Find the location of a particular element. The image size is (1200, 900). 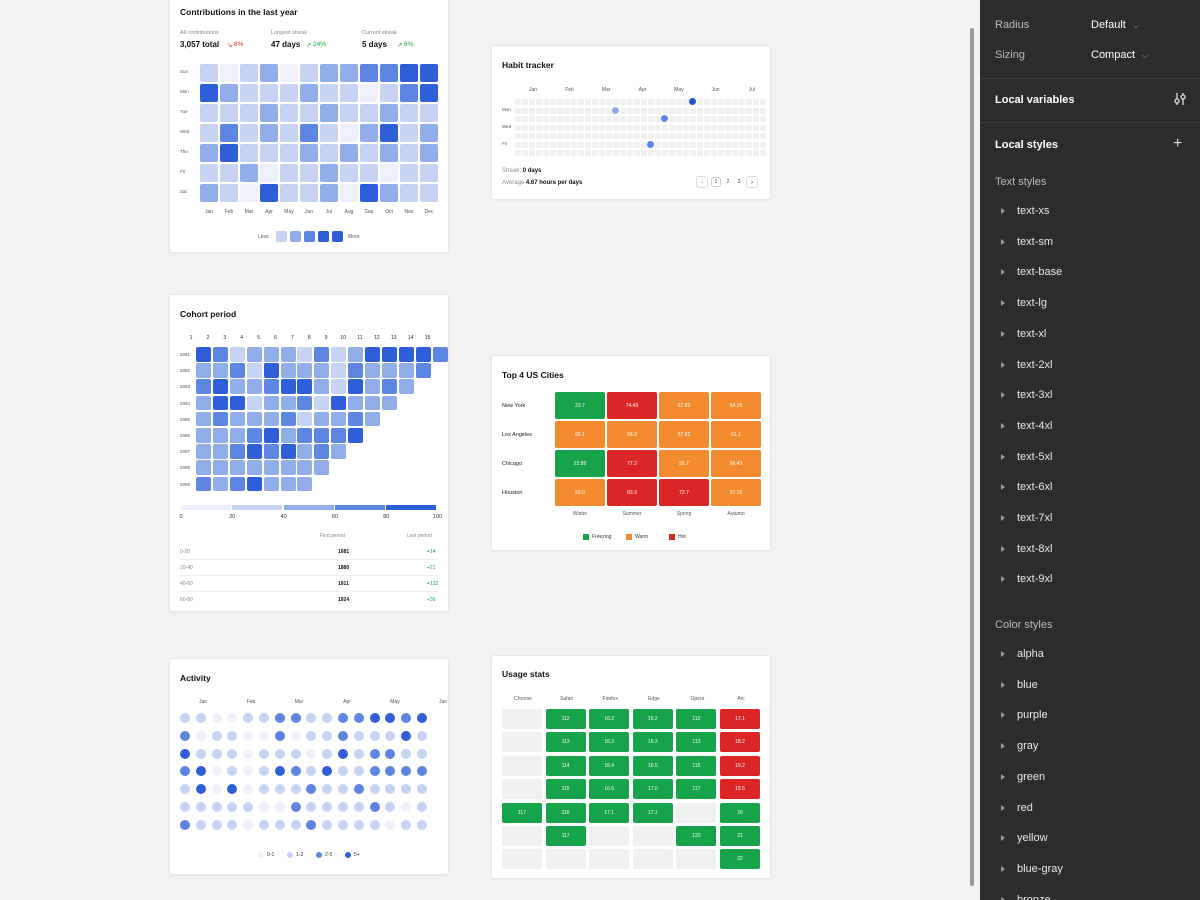

temperature-cell: 33.7 is located at coordinates (580, 405).